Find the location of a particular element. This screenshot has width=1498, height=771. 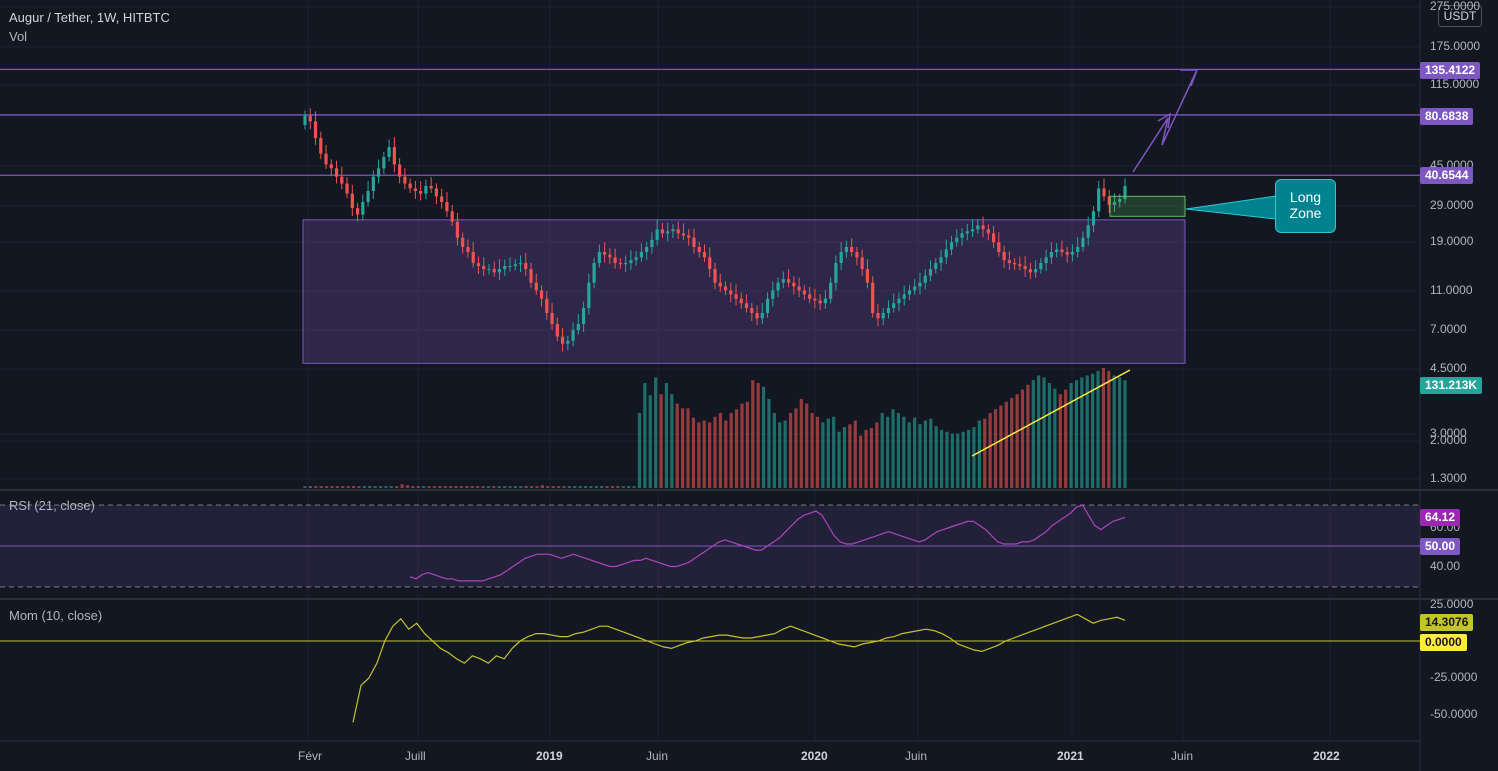

level-135-badge: 135.4122 is located at coordinates (1450, 70).